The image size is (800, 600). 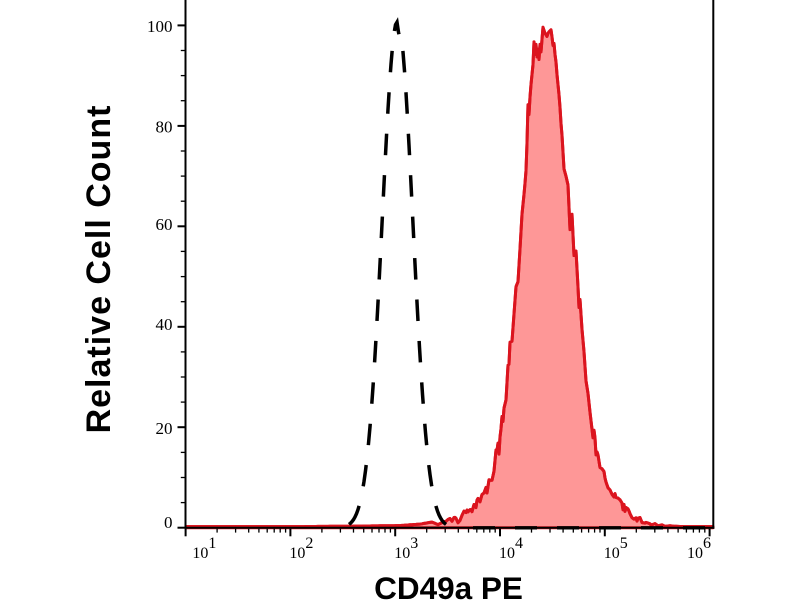 What do you see at coordinates (164, 428) in the screenshot?
I see `svg-text: 20` at bounding box center [164, 428].